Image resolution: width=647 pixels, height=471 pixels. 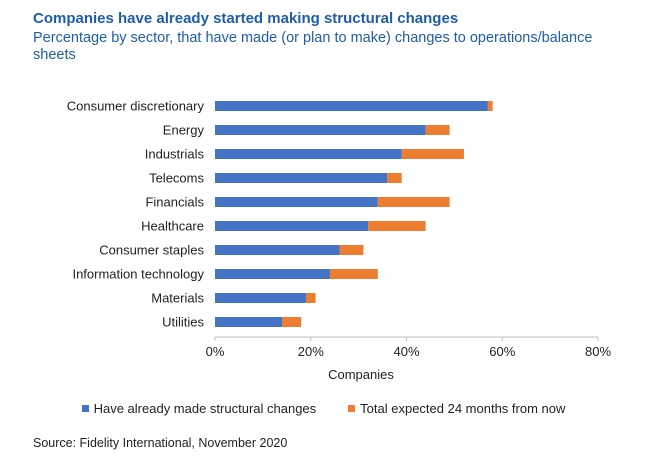 I want to click on legend-item-already-made: Have already made structural changes, so click(x=199, y=408).